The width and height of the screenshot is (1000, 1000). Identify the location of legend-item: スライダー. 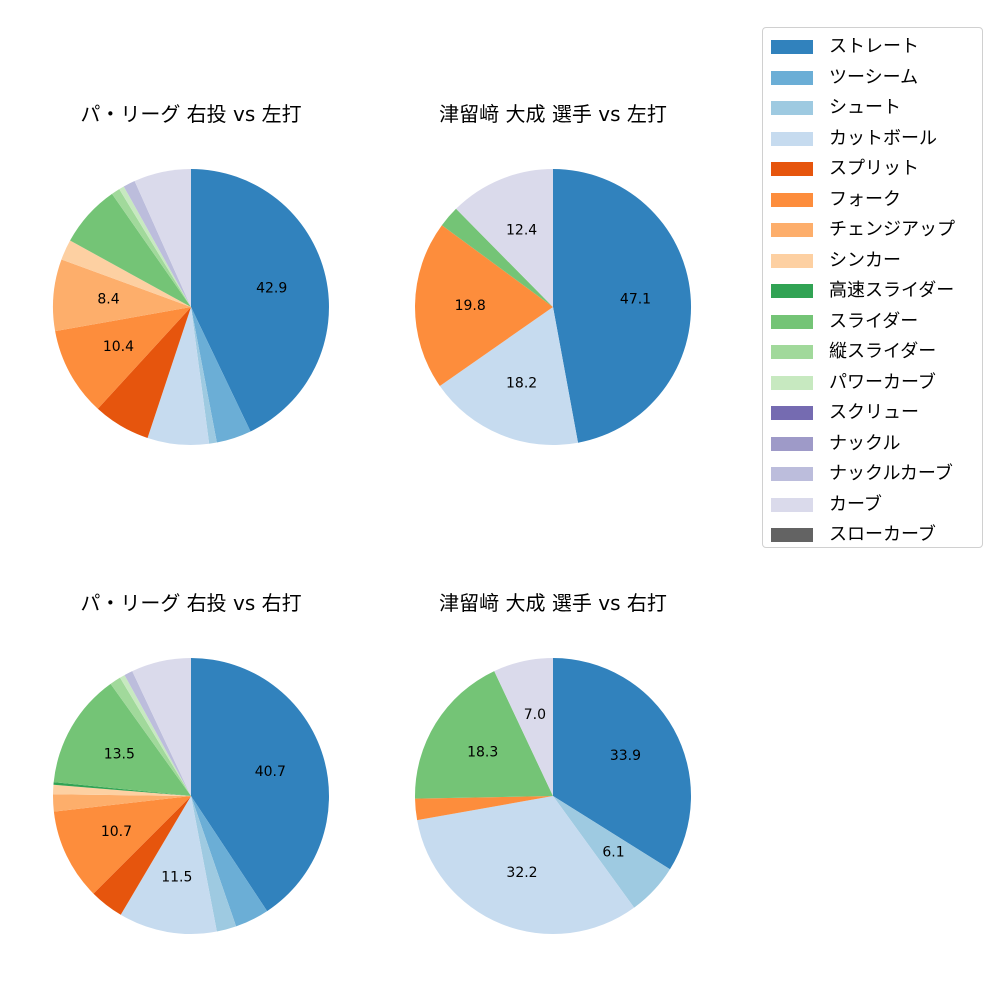
(872, 322).